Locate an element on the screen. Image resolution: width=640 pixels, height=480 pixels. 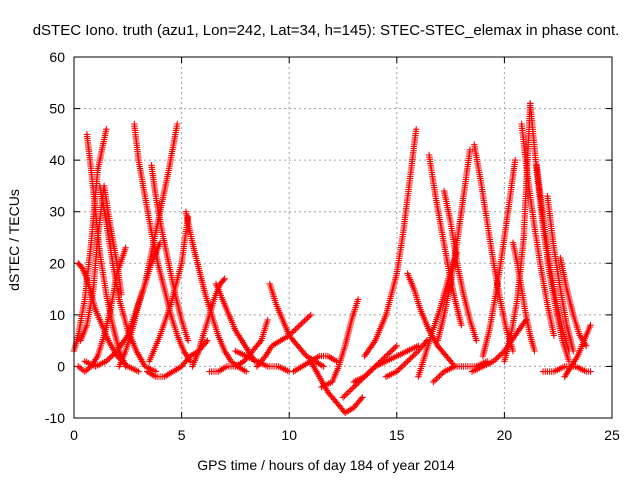
x-tick-label: 10 is located at coordinates (289, 435).